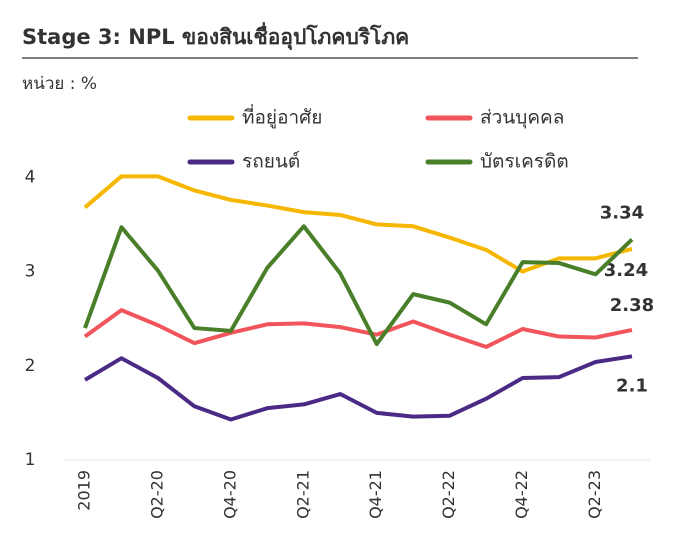  I want to click on legend-label: ส่วนบุคคล, so click(522, 118).